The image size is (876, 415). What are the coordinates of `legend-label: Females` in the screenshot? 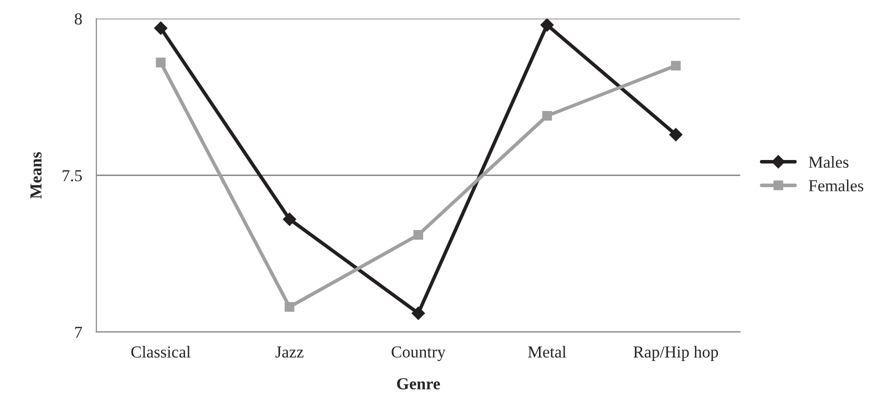 It's located at (836, 186).